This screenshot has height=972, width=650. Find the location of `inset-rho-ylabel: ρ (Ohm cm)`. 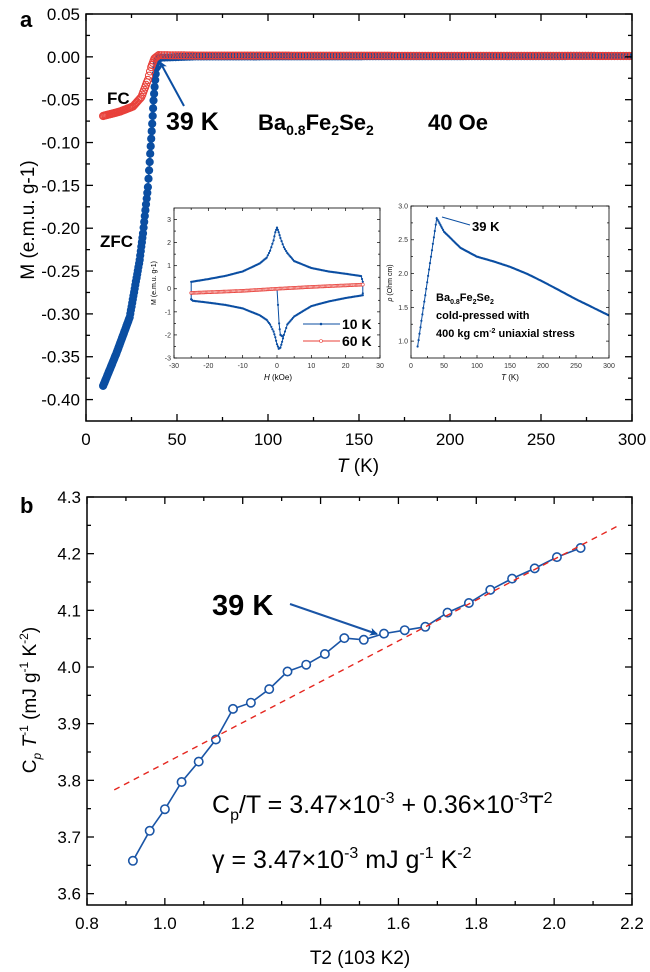

inset-rho-ylabel: ρ (Ohm cm) is located at coordinates (390, 283).